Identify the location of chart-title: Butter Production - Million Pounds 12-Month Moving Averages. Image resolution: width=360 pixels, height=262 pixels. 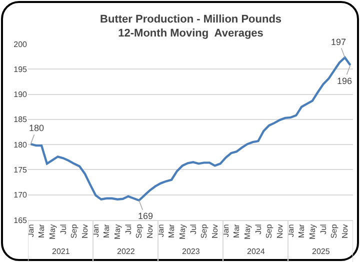
(191, 26).